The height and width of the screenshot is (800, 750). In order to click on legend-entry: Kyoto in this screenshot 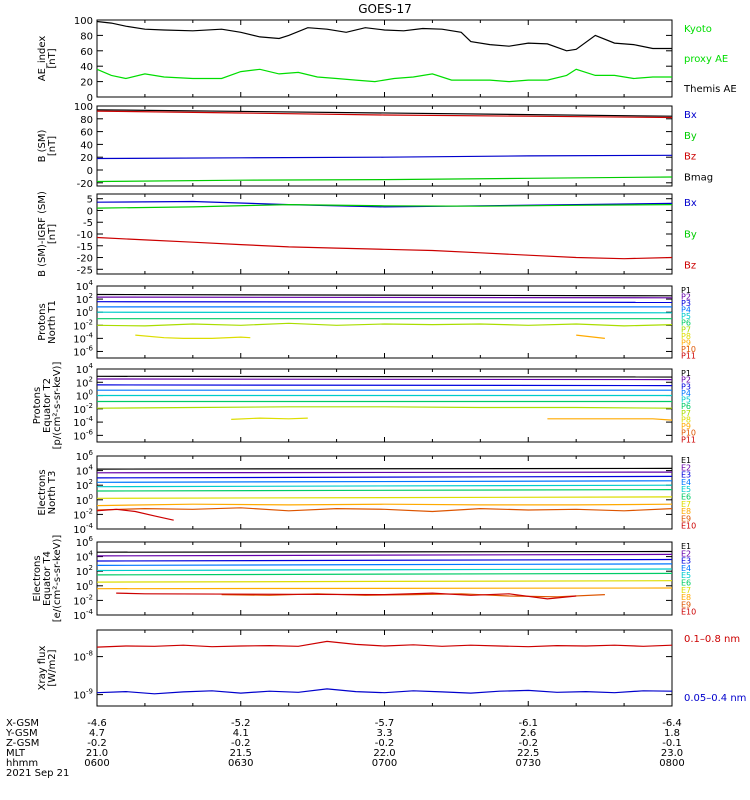, I will do `click(698, 29)`.